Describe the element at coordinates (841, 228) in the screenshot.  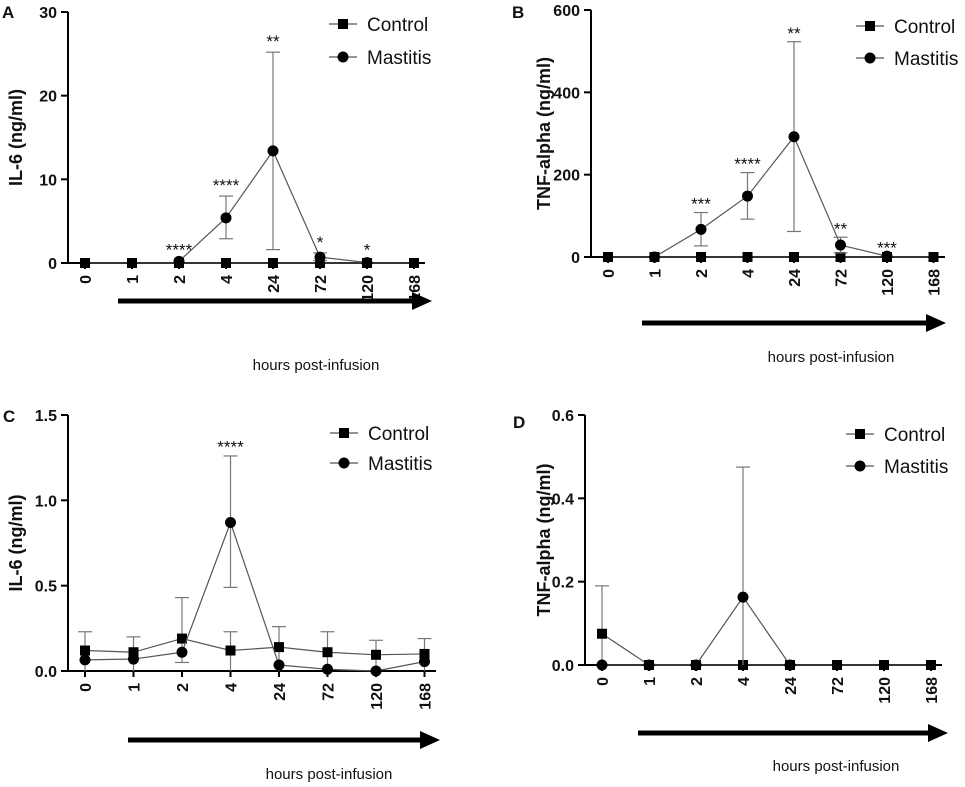
I see `significance-annotation: **` at that location.